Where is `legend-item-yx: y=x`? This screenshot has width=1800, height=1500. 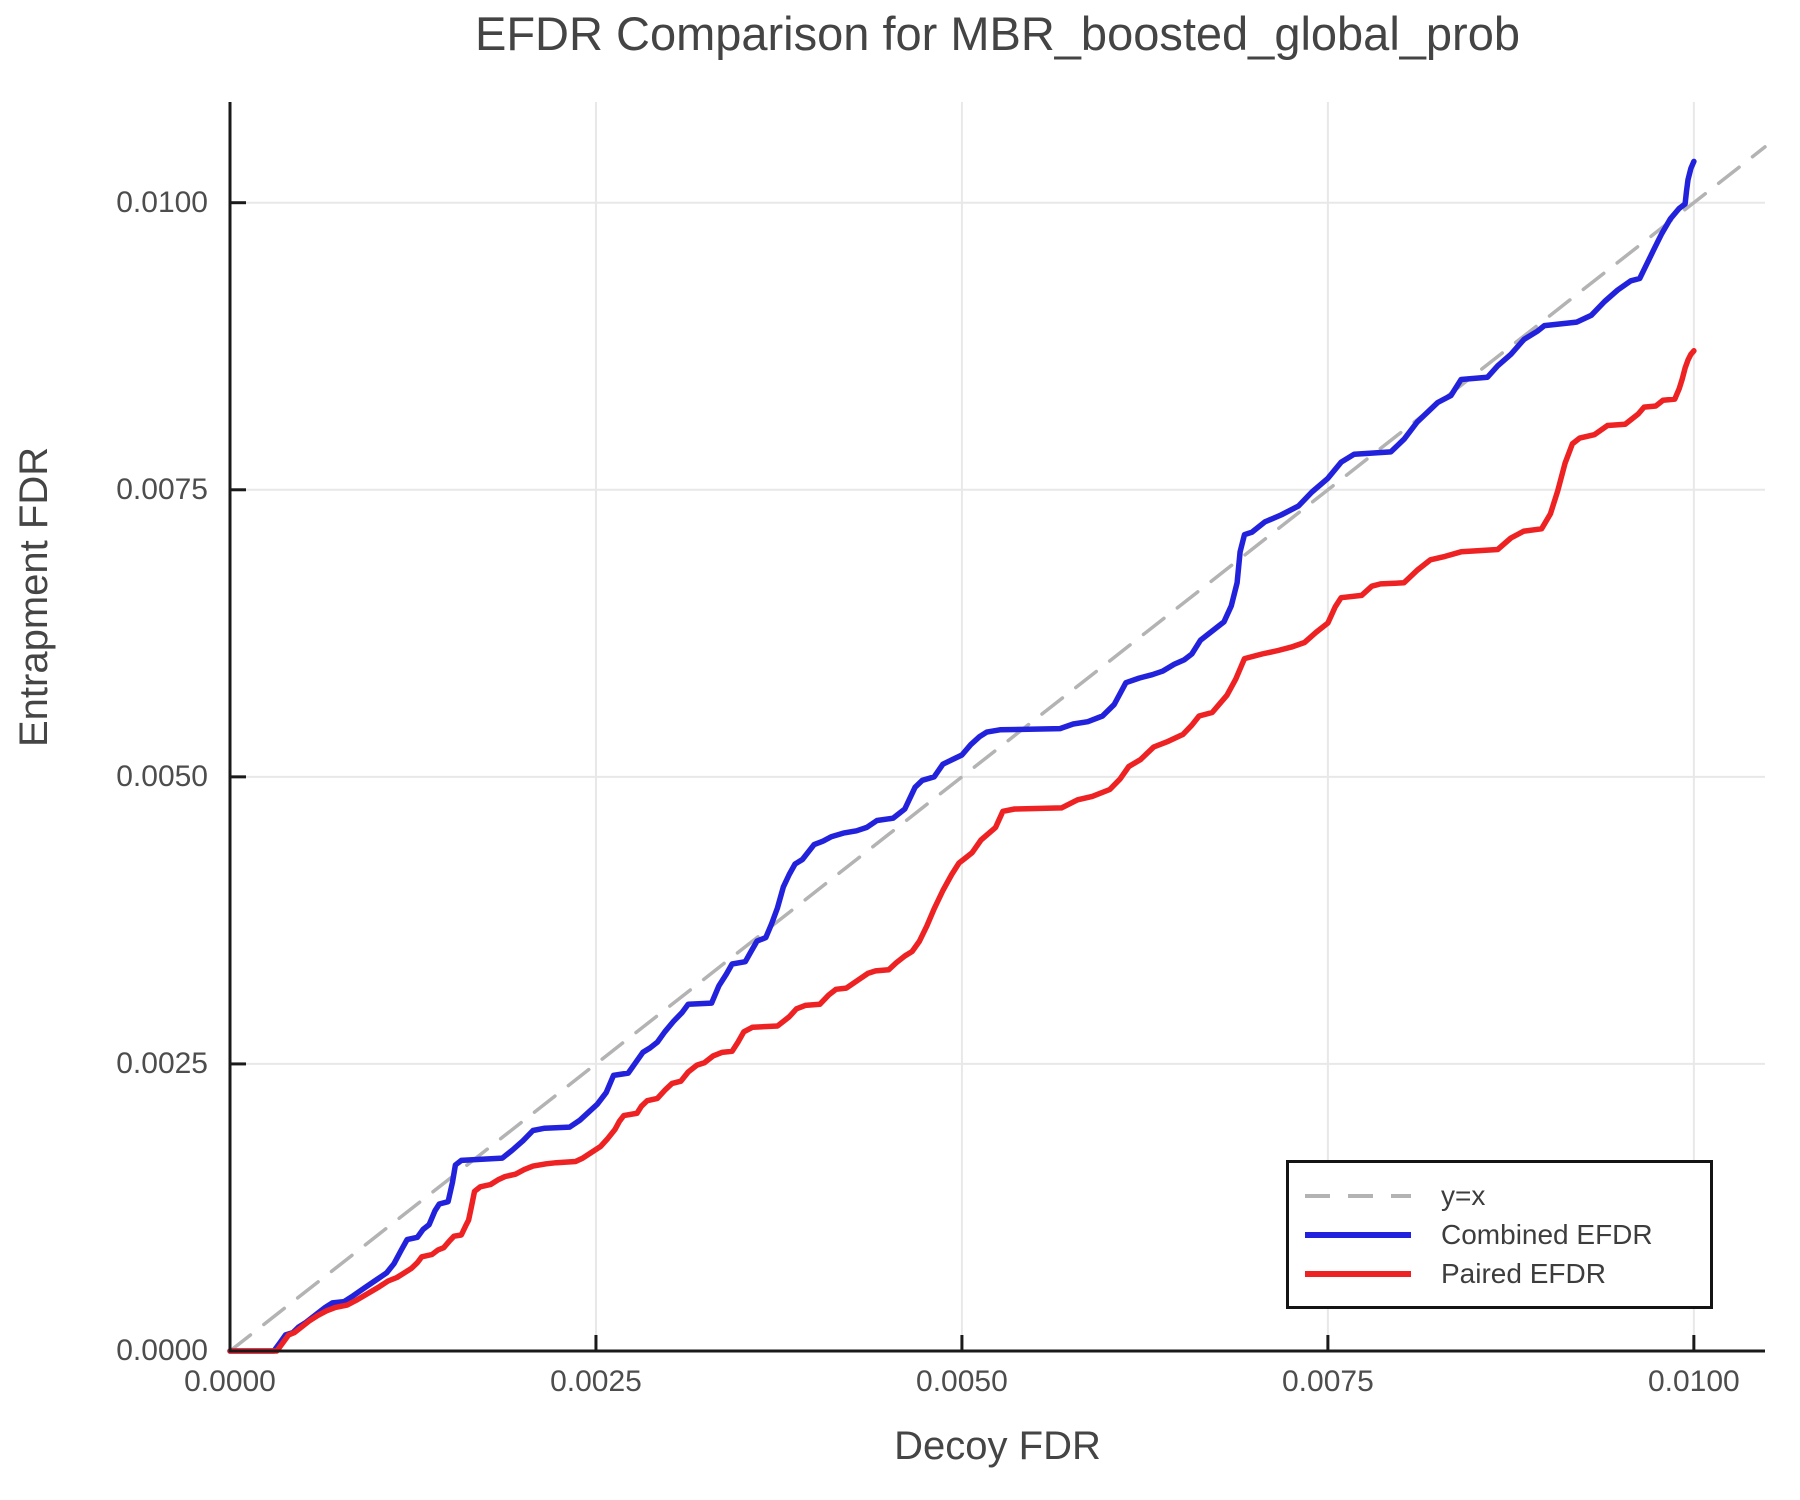
legend-item-yx: y=x is located at coordinates (1507, 1195).